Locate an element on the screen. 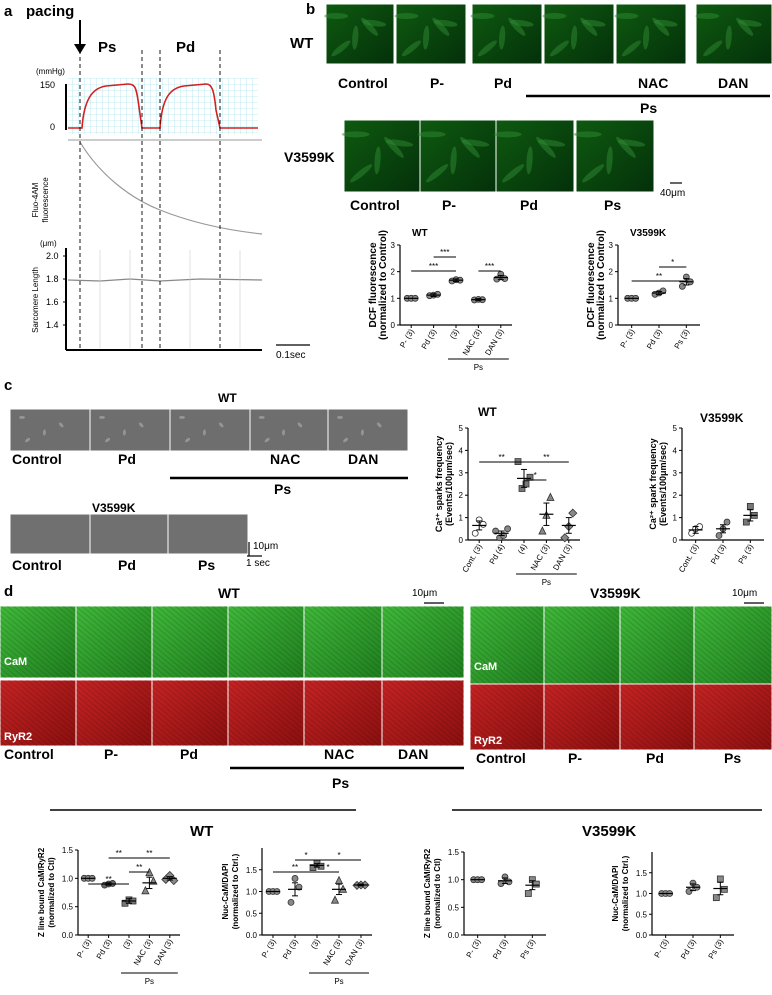  sig-label: *** is located at coordinates (433, 266).